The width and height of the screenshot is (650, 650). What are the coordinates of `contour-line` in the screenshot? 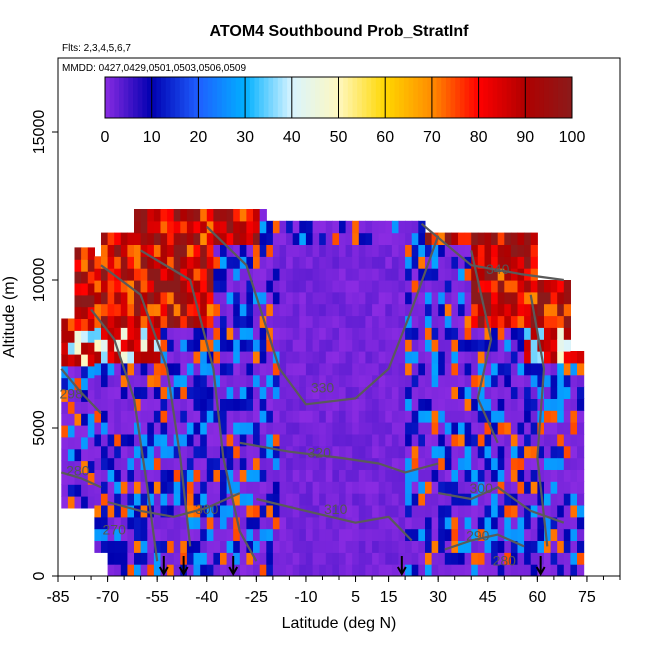 It's located at (81, 480).